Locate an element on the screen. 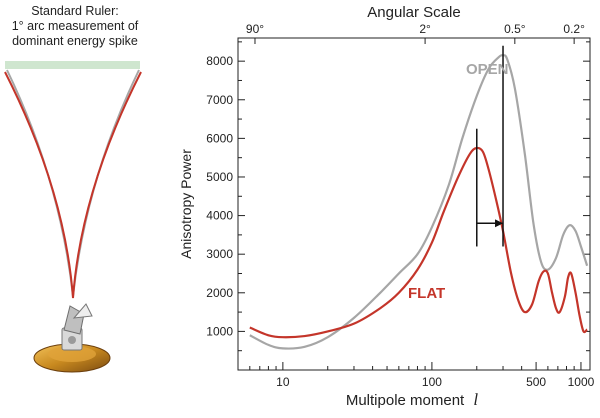 Image resolution: width=600 pixels, height=418 pixels. y-tick-label: 4000 is located at coordinates (219, 216).